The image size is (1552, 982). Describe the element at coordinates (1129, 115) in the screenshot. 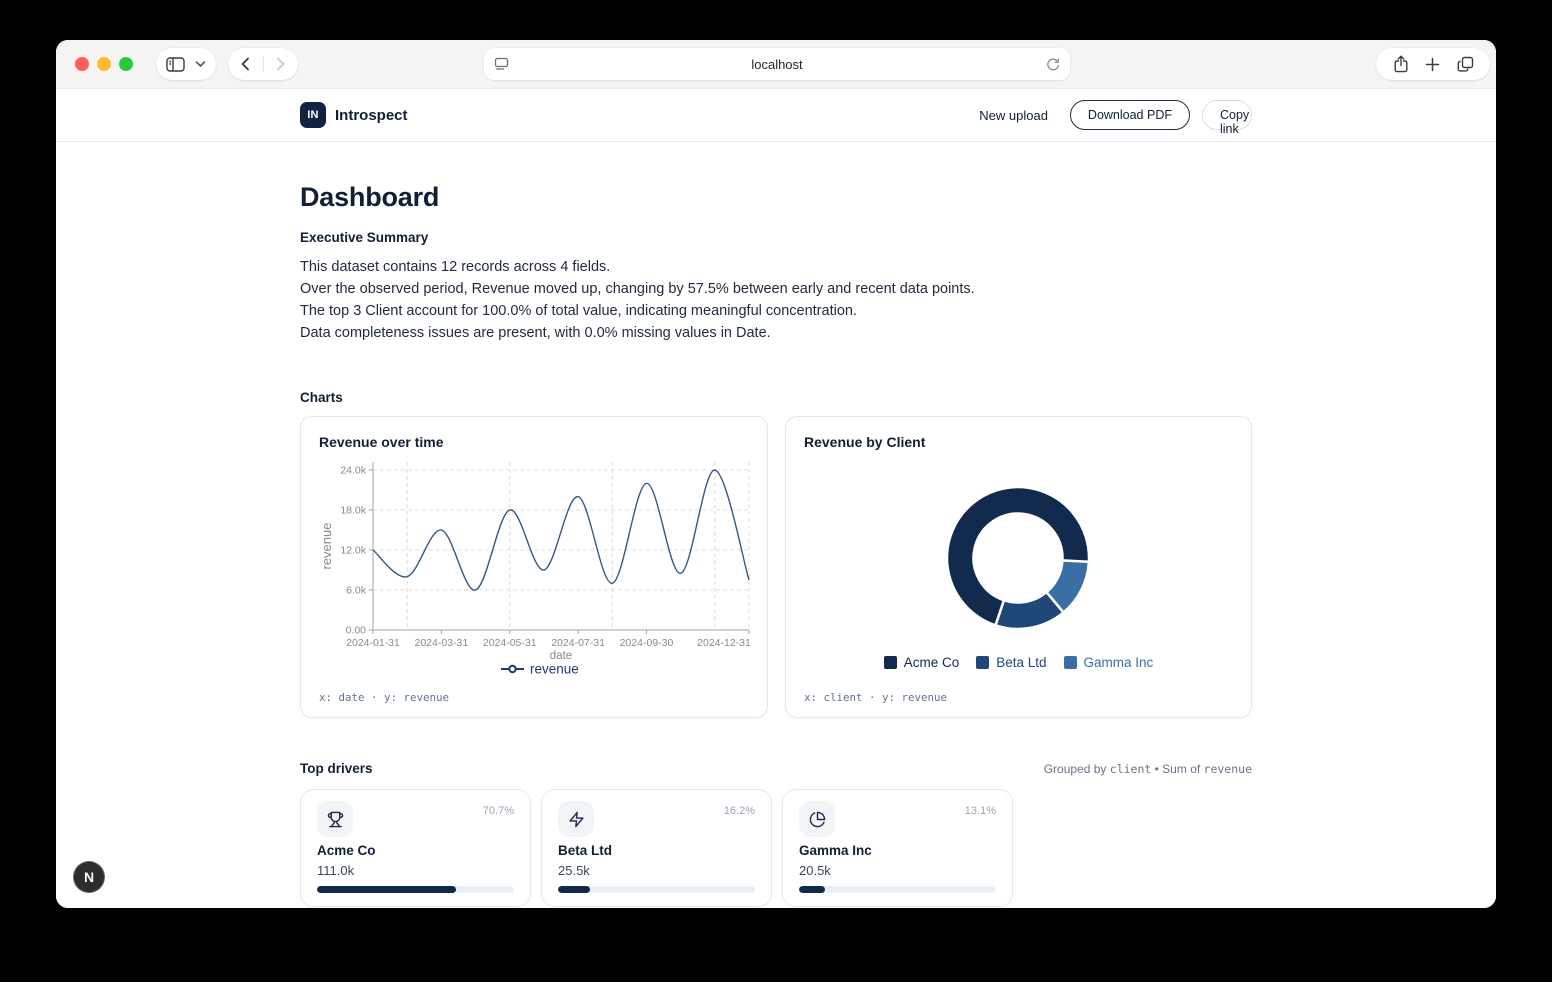

I see `download-pdf-button: Download PDF` at that location.